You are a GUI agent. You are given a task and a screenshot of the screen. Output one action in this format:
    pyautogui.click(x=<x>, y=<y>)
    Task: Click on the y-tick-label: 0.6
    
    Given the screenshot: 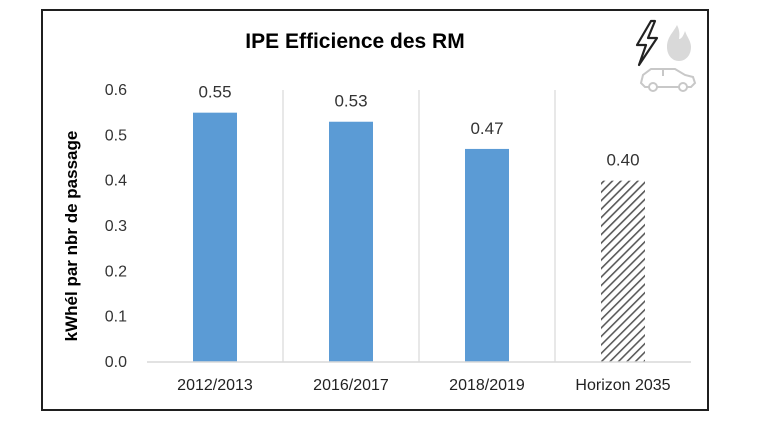 What is the action you would take?
    pyautogui.click(x=116, y=90)
    